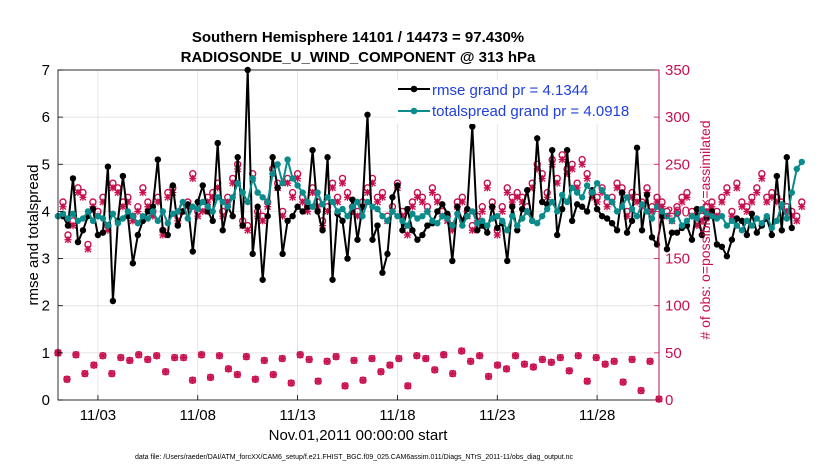  What do you see at coordinates (669, 400) in the screenshot?
I see `right-tick-label: 0` at bounding box center [669, 400].